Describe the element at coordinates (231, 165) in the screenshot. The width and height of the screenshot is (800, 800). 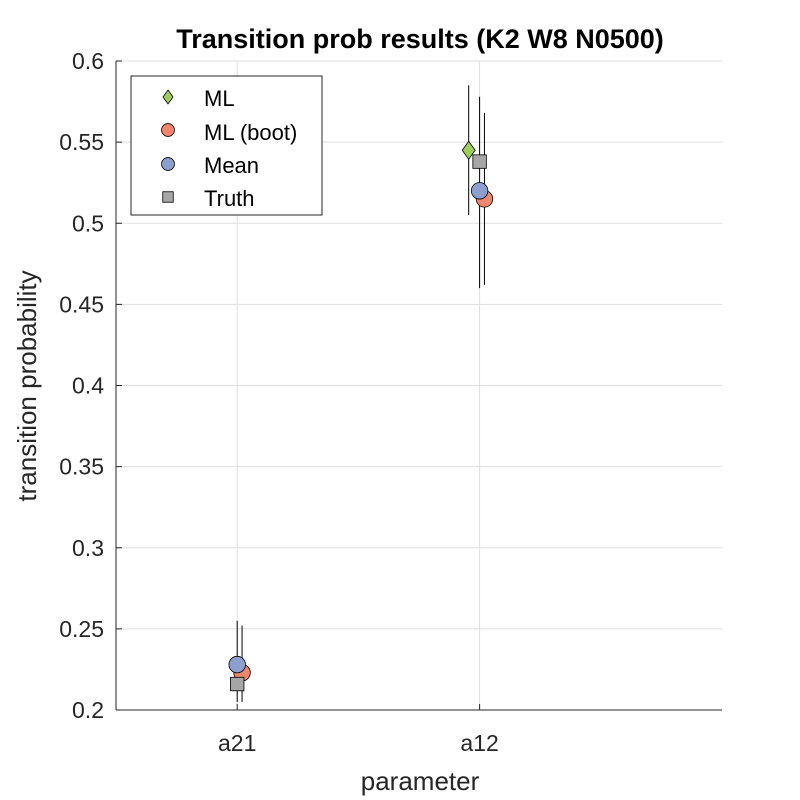
I see `legend-label-mean: Mean` at that location.